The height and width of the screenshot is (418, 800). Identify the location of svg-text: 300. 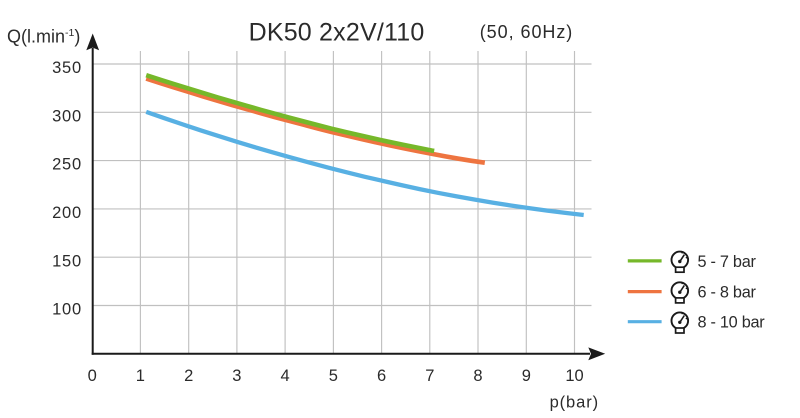
(67, 116).